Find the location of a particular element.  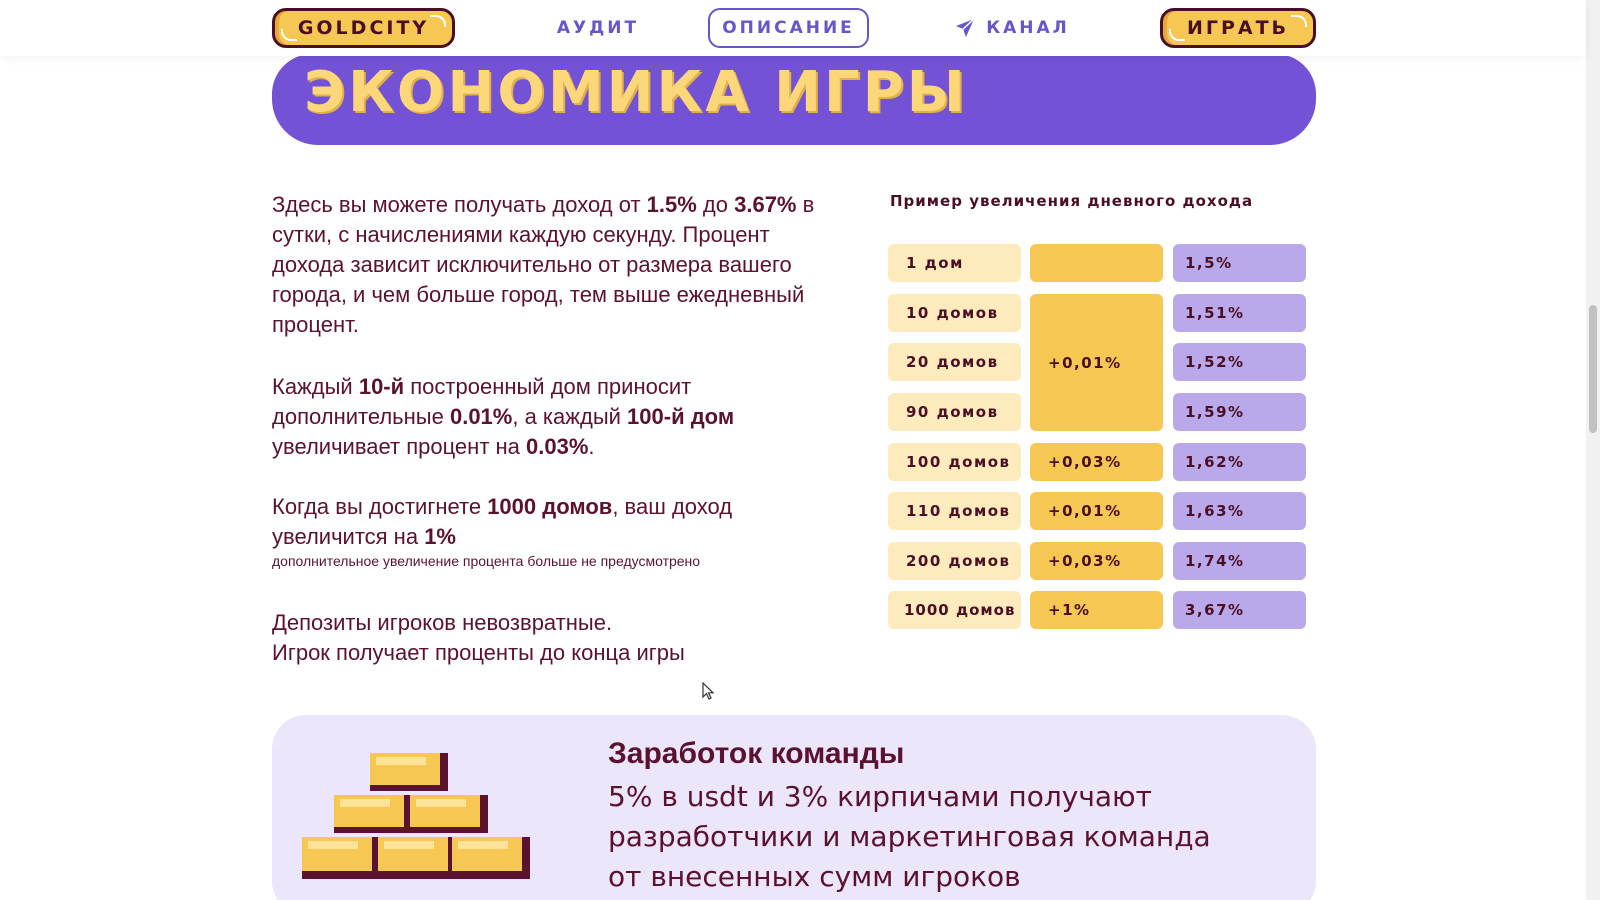

mouse-cursor-icon is located at coordinates (708, 691).